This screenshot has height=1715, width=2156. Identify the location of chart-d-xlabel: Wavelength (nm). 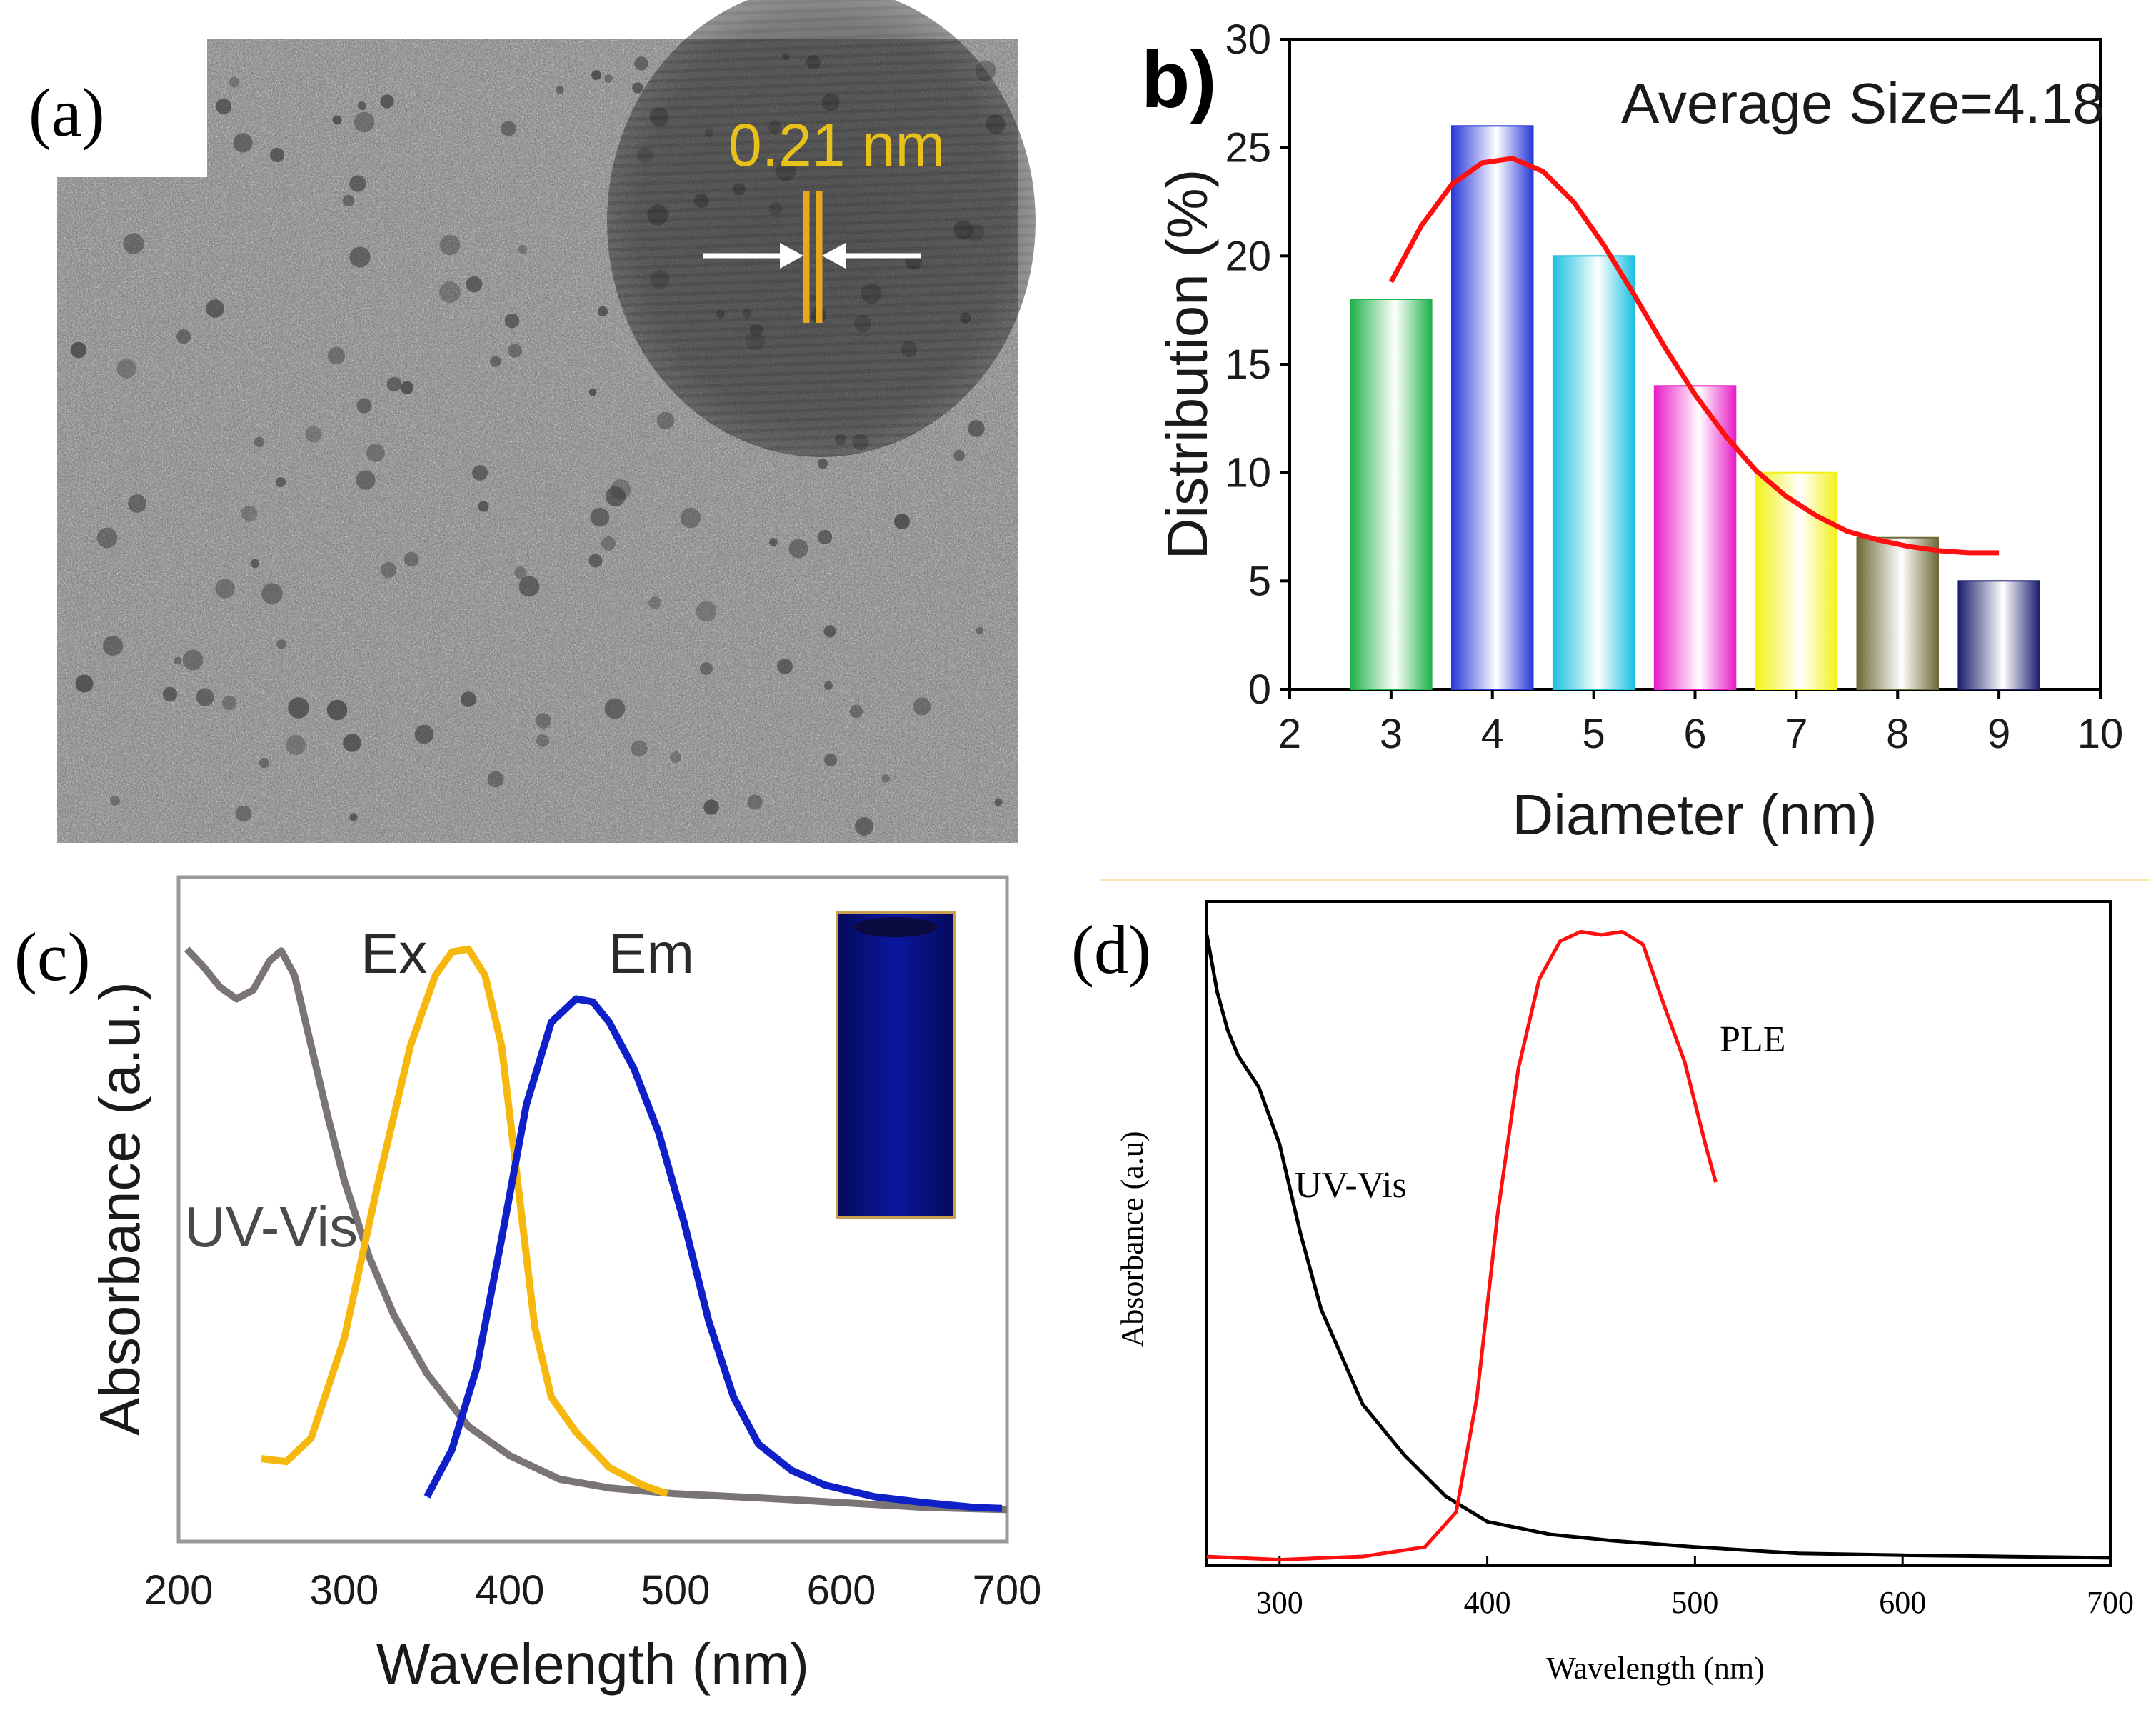
(1655, 1668).